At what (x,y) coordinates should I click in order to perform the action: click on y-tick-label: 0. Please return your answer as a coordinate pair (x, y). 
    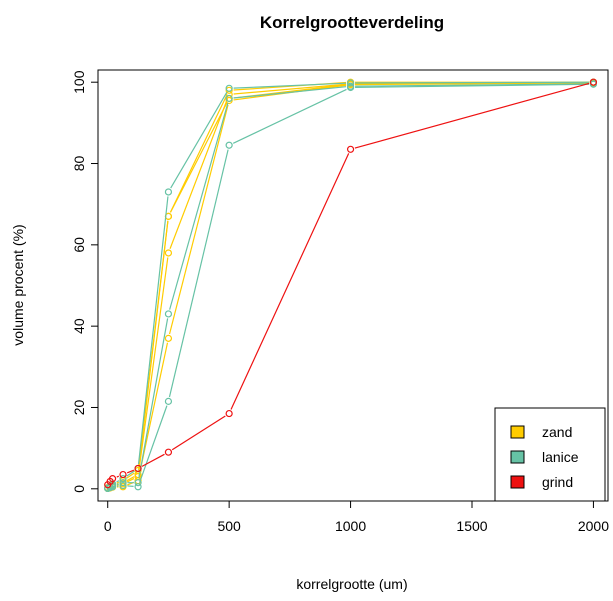
    Looking at the image, I should click on (79, 489).